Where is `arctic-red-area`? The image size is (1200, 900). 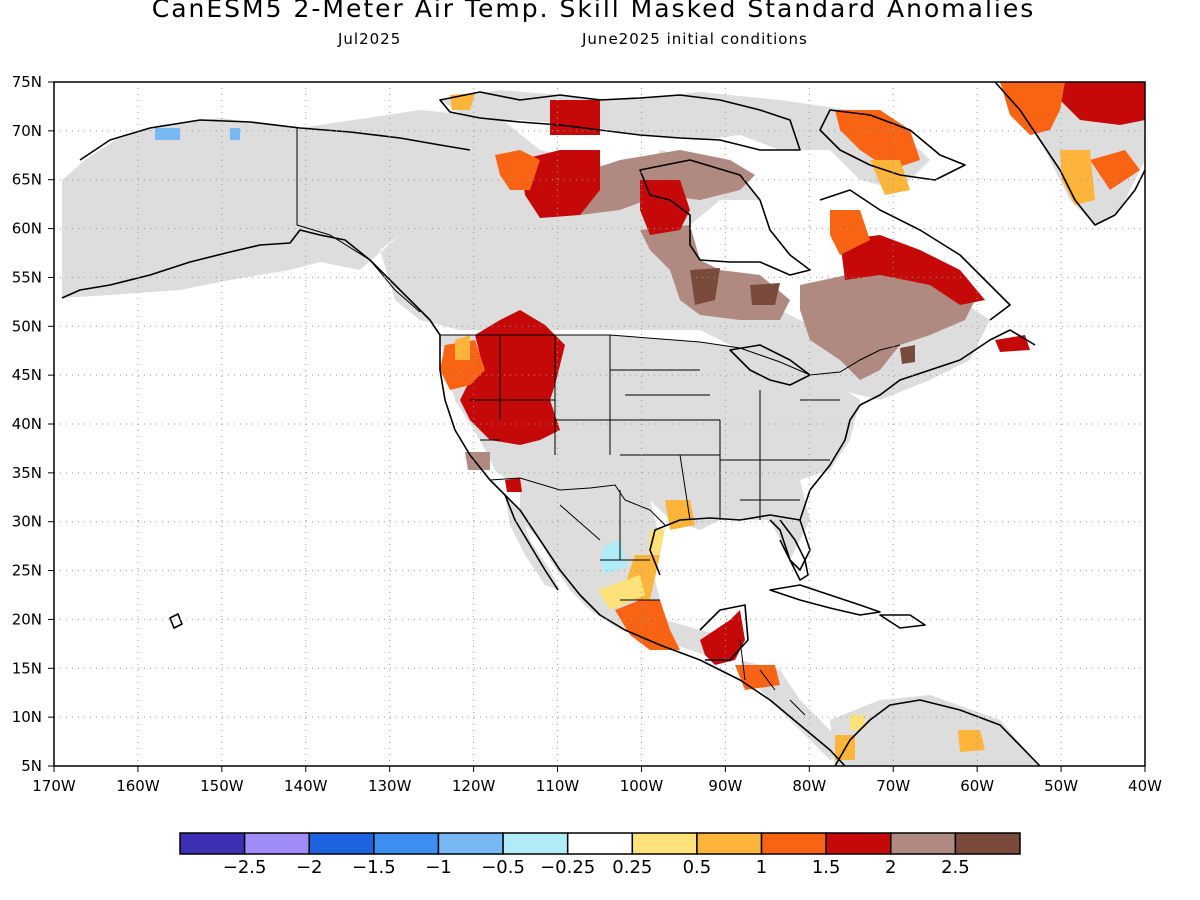 arctic-red-area is located at coordinates (575, 117).